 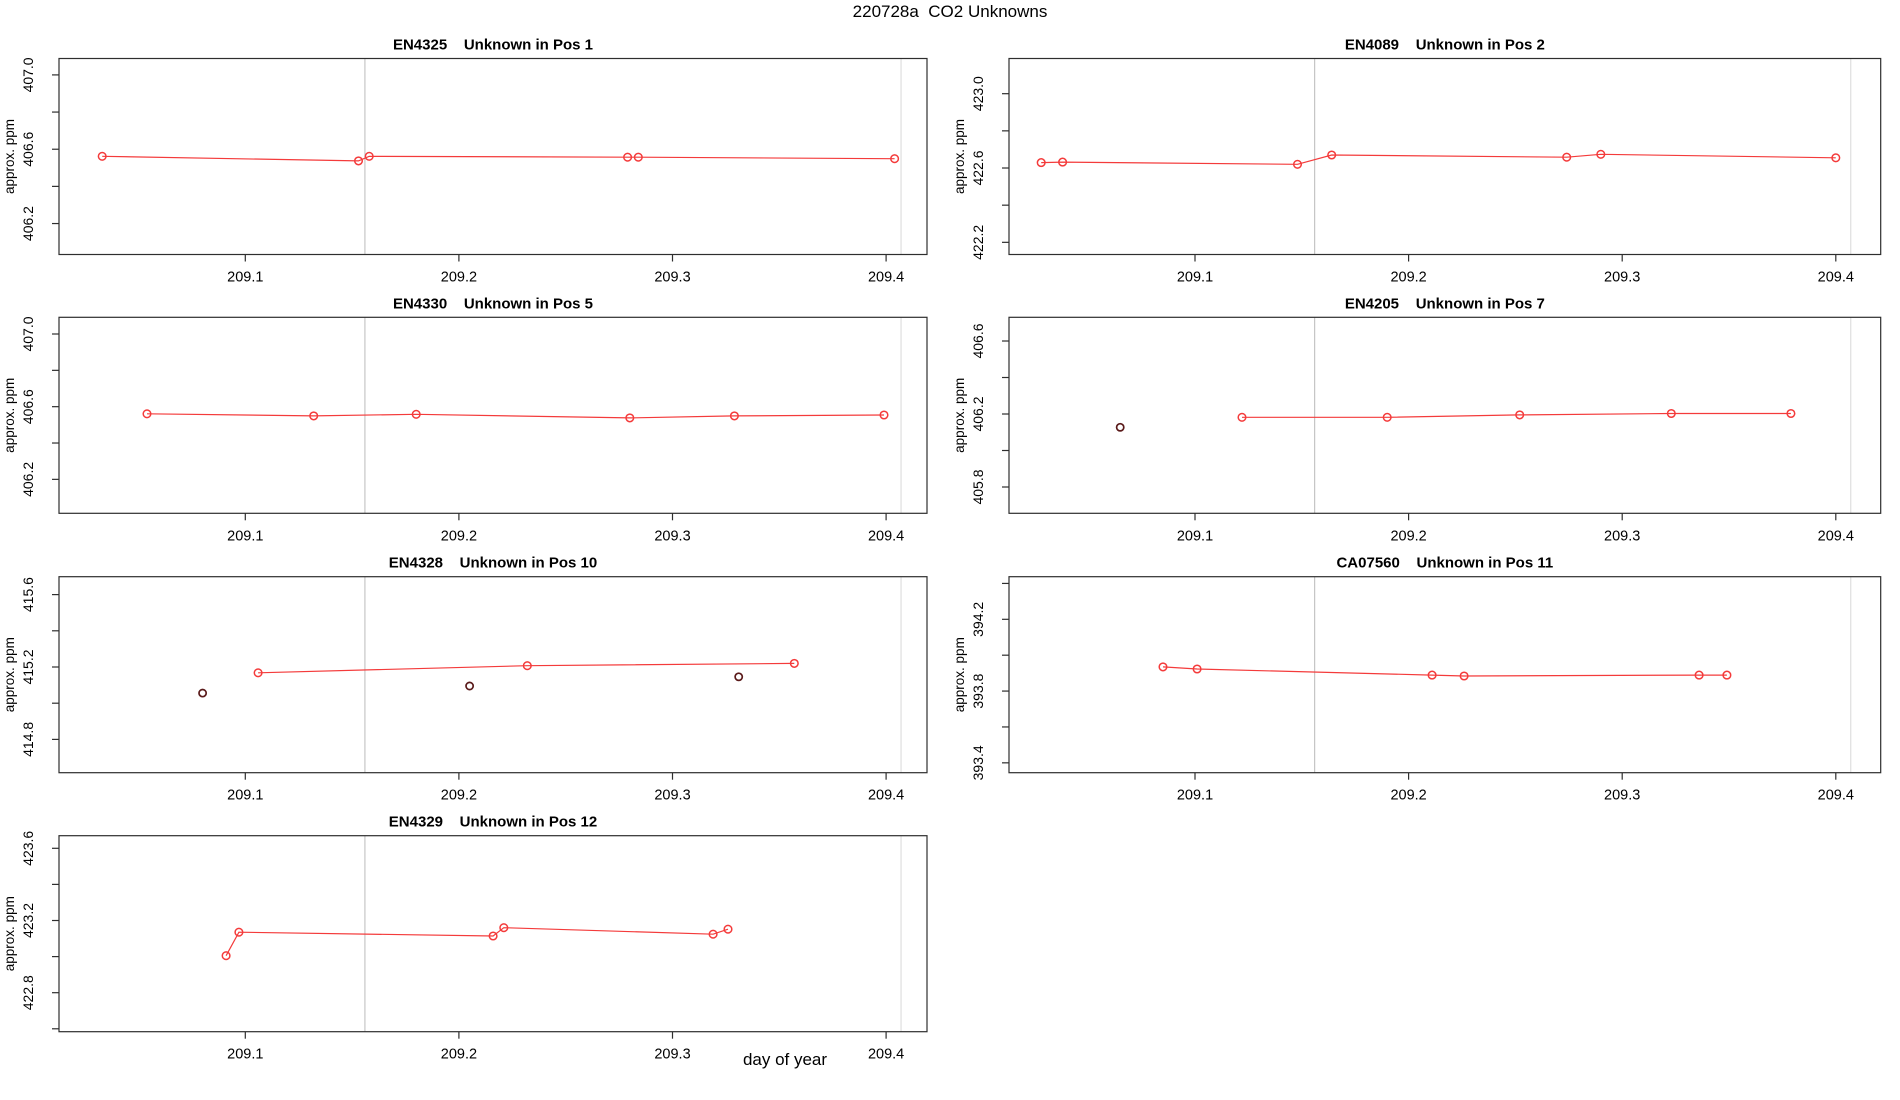 I want to click on panel-title: CA07560 Unknown in Pos 11, so click(x=1444, y=563).